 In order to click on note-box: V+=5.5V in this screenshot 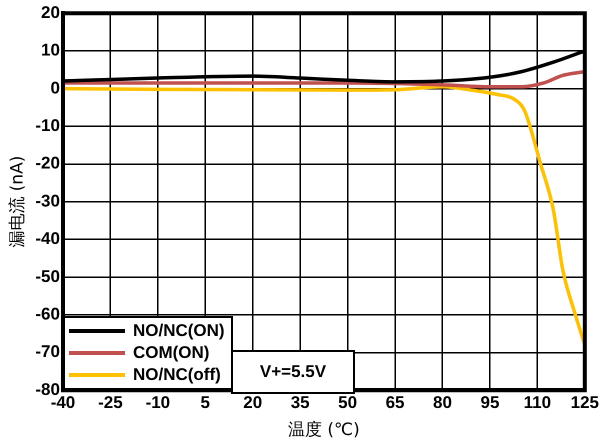, I will do `click(293, 372)`.